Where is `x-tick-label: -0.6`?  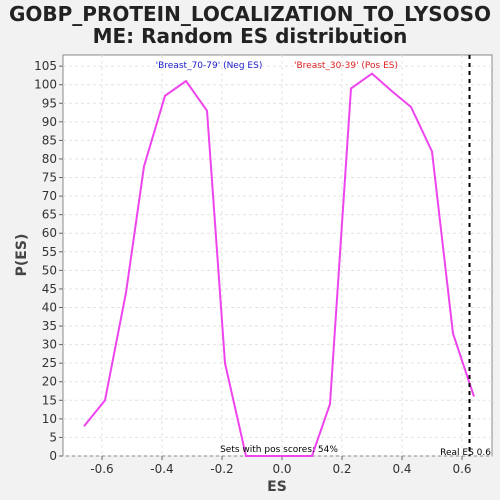 x-tick-label: -0.6 is located at coordinates (101, 469).